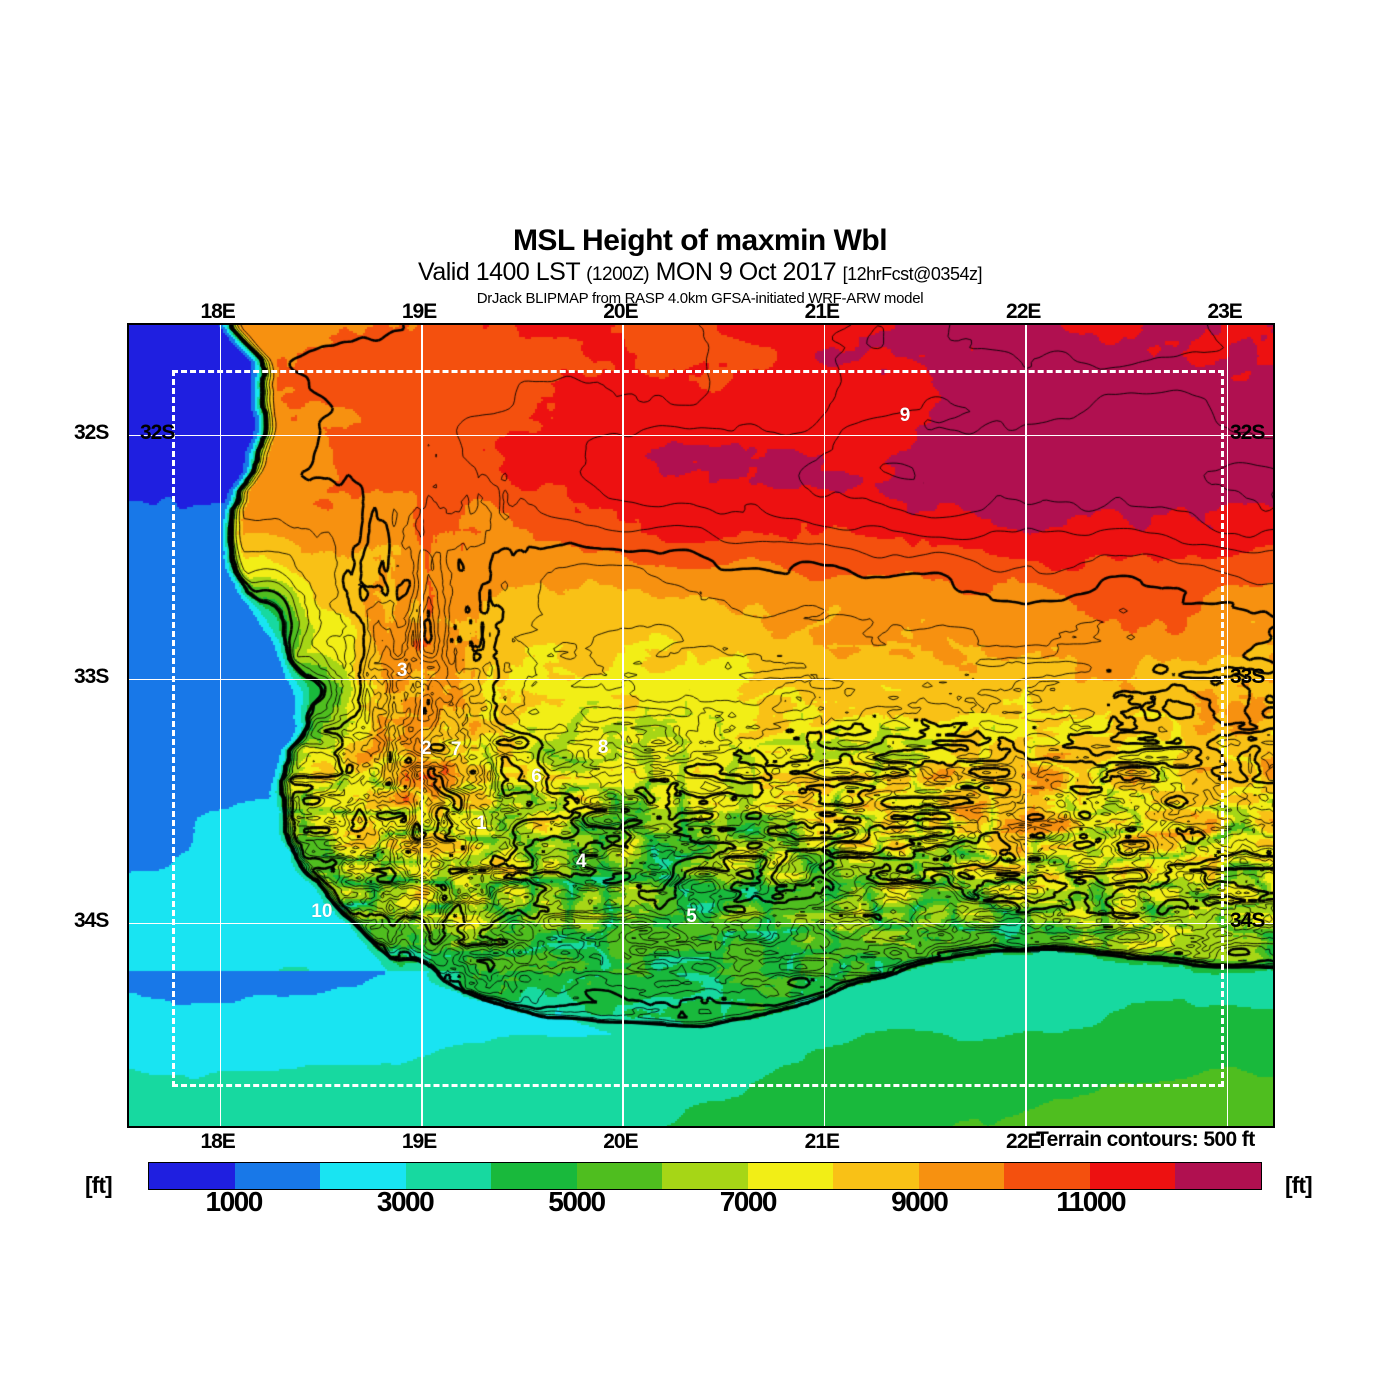  I want to click on graticule-parallel-32S, so click(701, 435).